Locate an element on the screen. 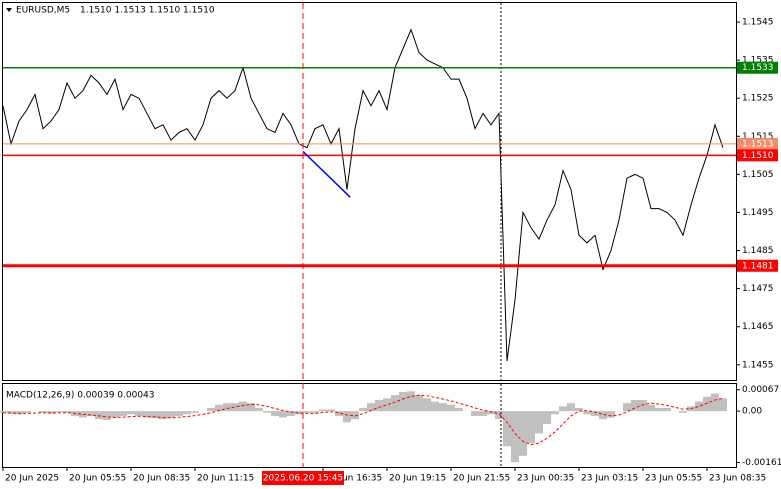  signal-line is located at coordinates (363, 420).